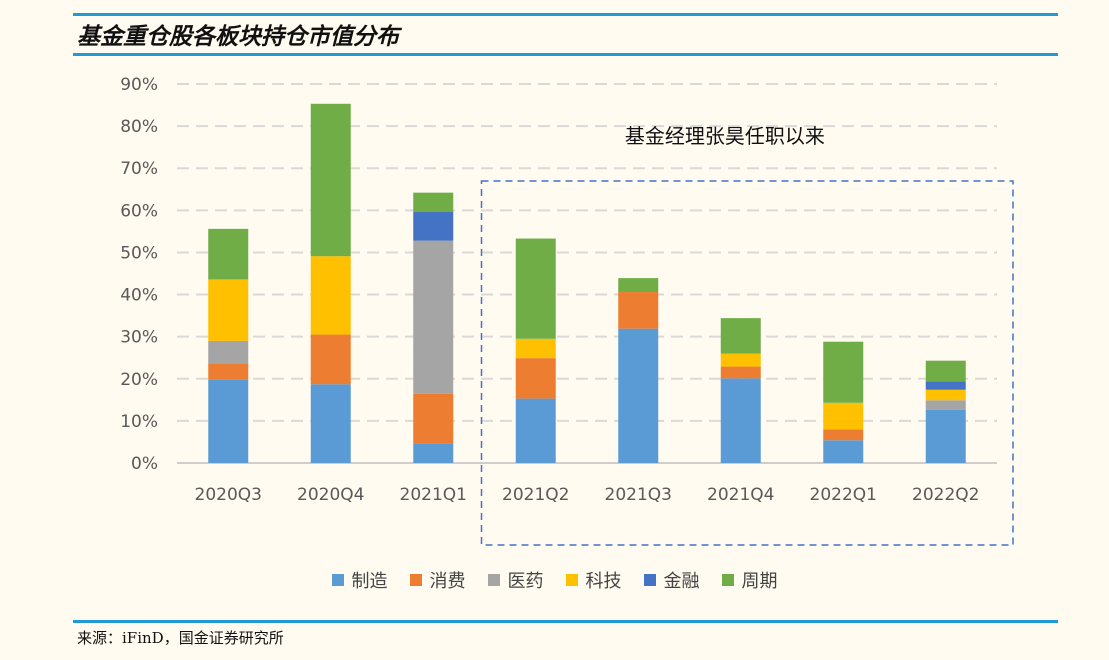 This screenshot has width=1109, height=660. I want to click on legend-item: 科技, so click(593, 580).